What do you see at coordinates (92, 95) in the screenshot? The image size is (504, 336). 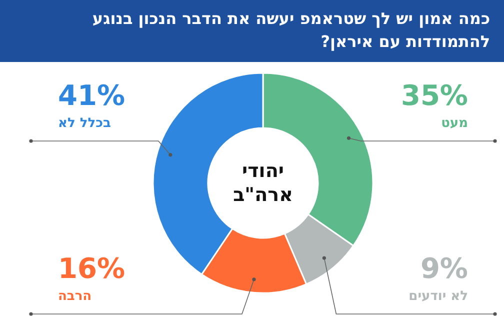 I see `data-label: 41%` at bounding box center [92, 95].